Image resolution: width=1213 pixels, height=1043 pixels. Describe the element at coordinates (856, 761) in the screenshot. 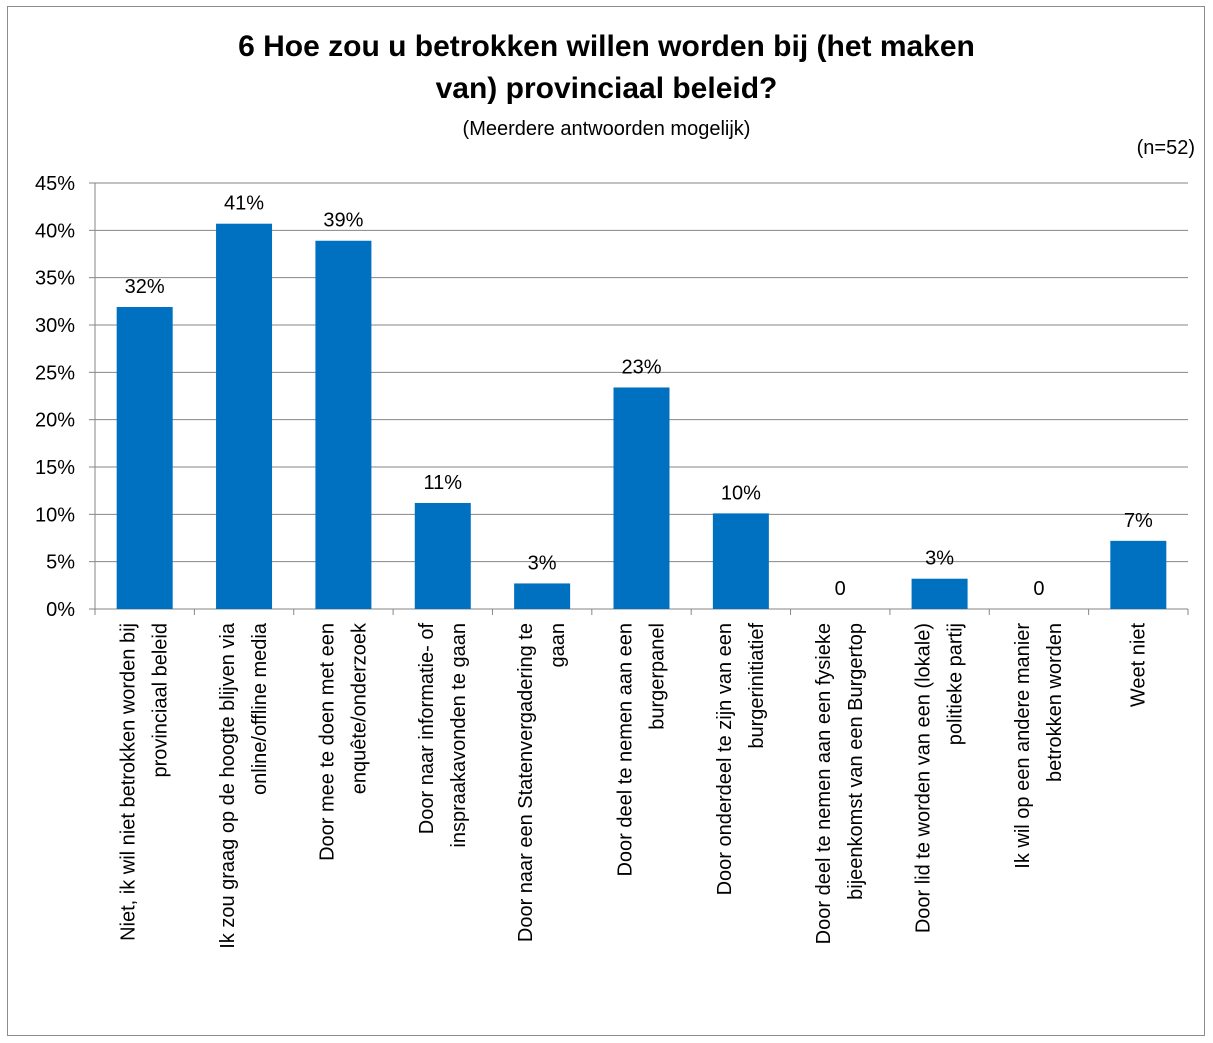

I see `x-tick-label: bijeenkomst van een Burgertop` at that location.